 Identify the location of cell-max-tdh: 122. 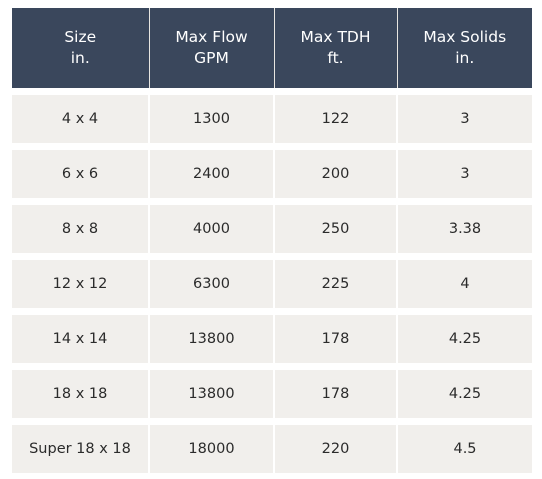
(336, 117).